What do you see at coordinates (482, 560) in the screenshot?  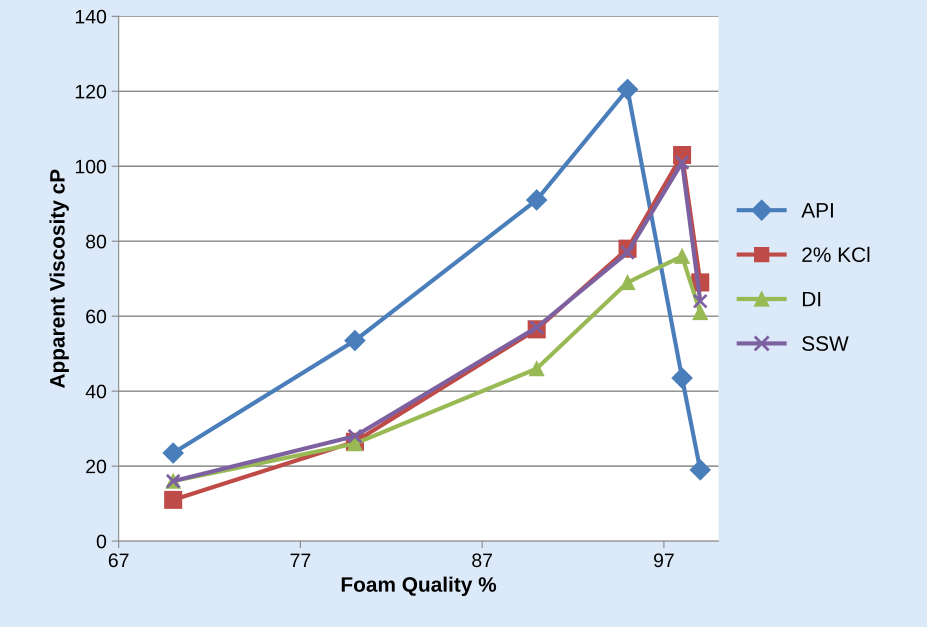 I see `x-tick-label: 87` at bounding box center [482, 560].